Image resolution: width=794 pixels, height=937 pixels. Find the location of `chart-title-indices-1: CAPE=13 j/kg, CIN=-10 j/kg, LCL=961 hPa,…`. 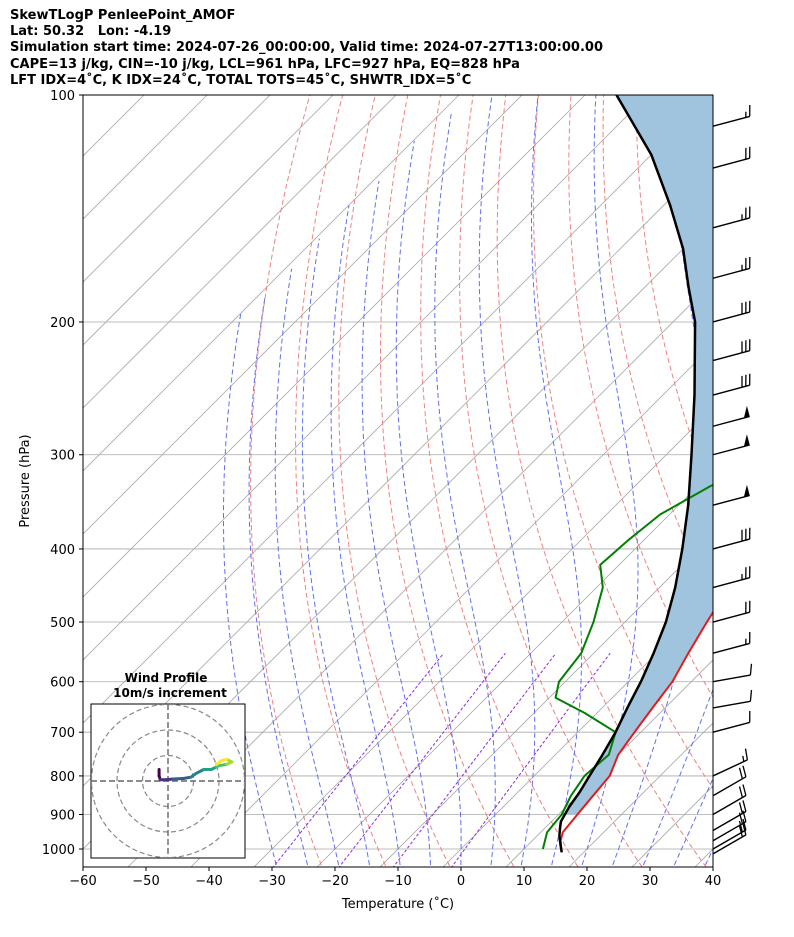

chart-title-indices-1: CAPE=13 j/kg, CIN=-10 j/kg, LCL=961 hPa,… is located at coordinates (265, 64).